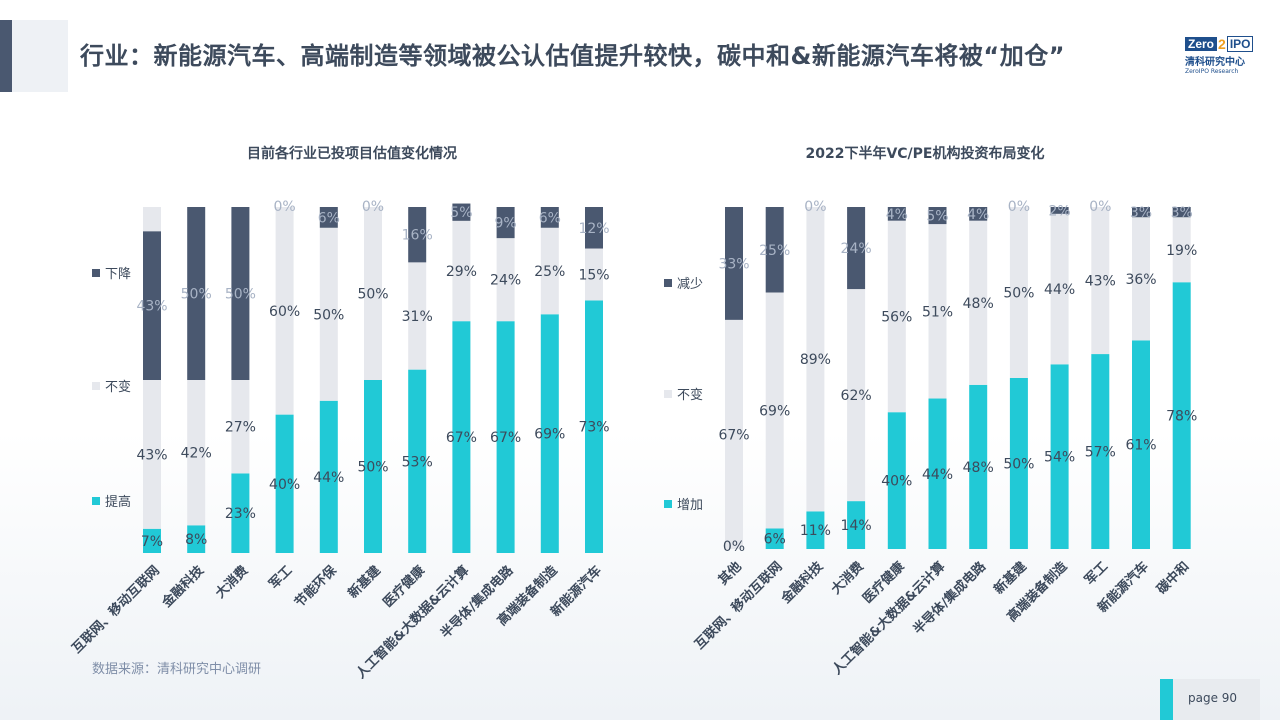 This screenshot has height=720, width=1280. I want to click on data-label-1-3-3: 50%, so click(240, 295).